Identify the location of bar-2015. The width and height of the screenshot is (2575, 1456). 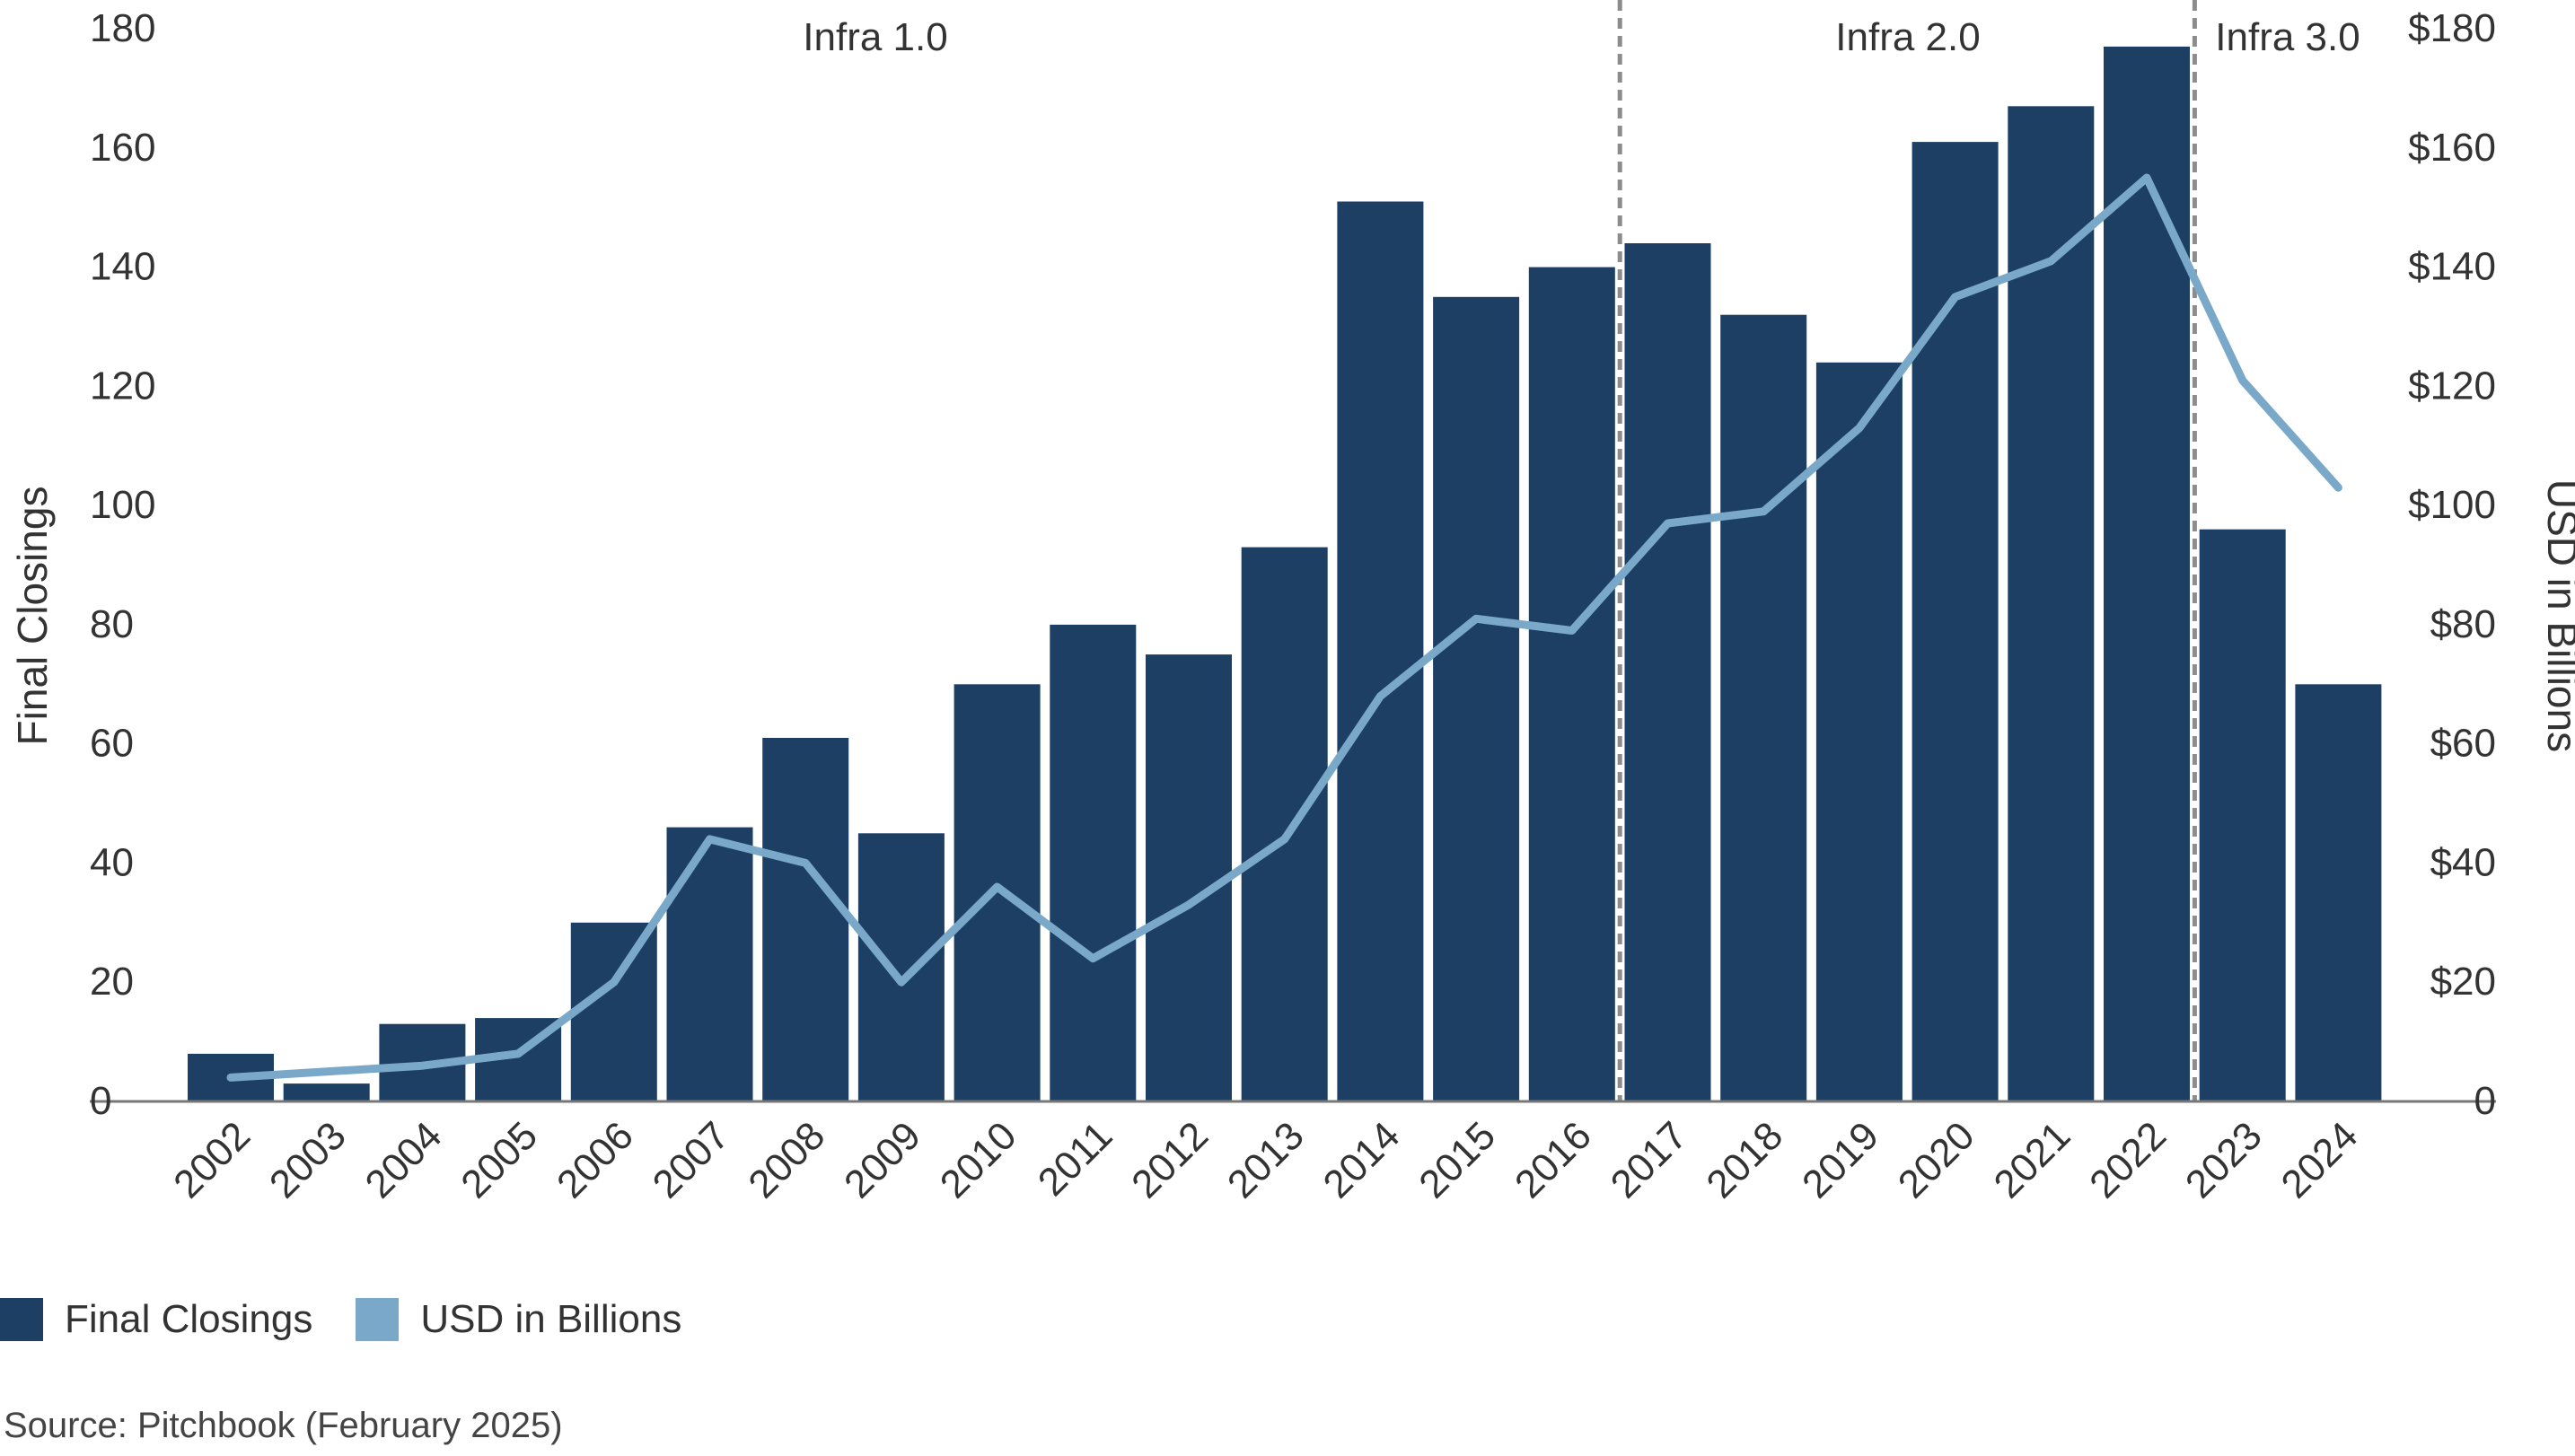
(1477, 699).